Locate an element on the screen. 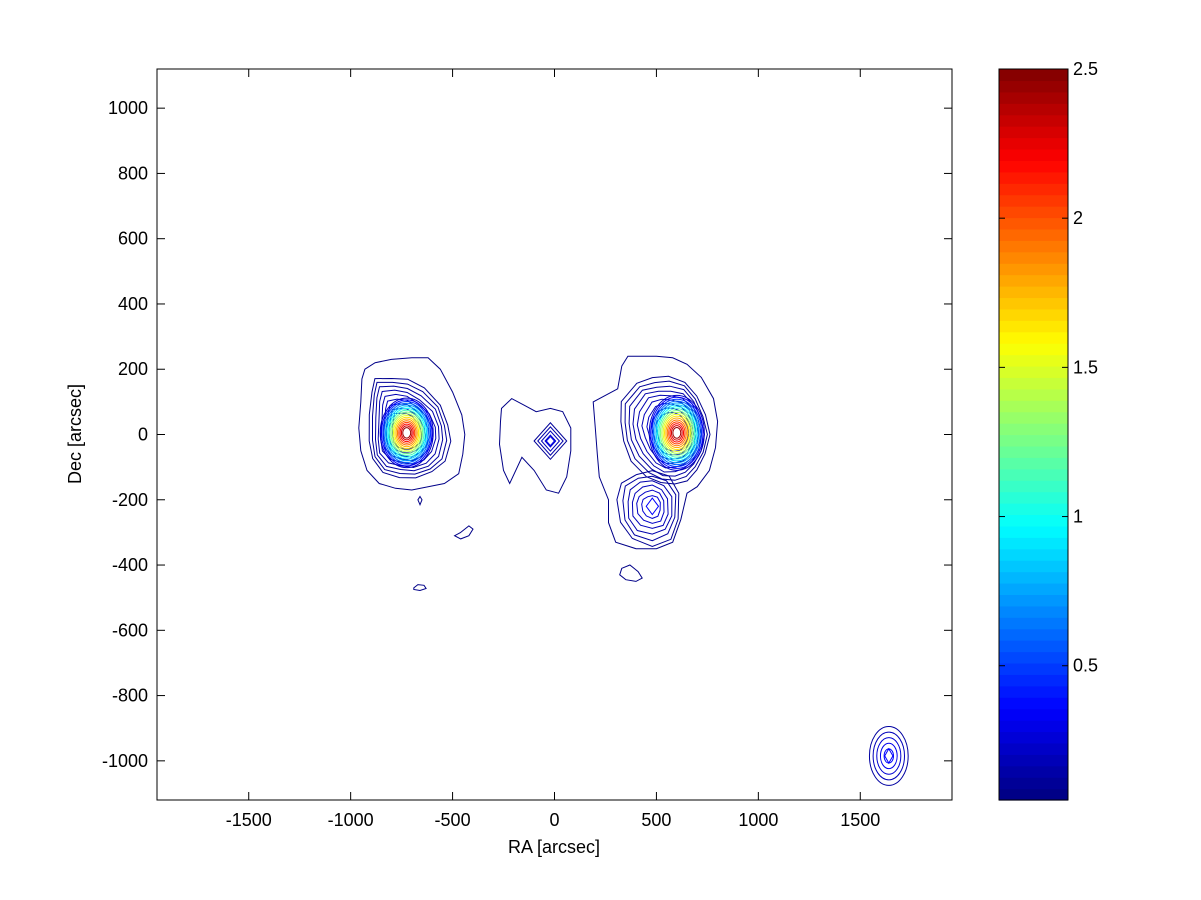  contour-corner-peak is located at coordinates (889, 756).